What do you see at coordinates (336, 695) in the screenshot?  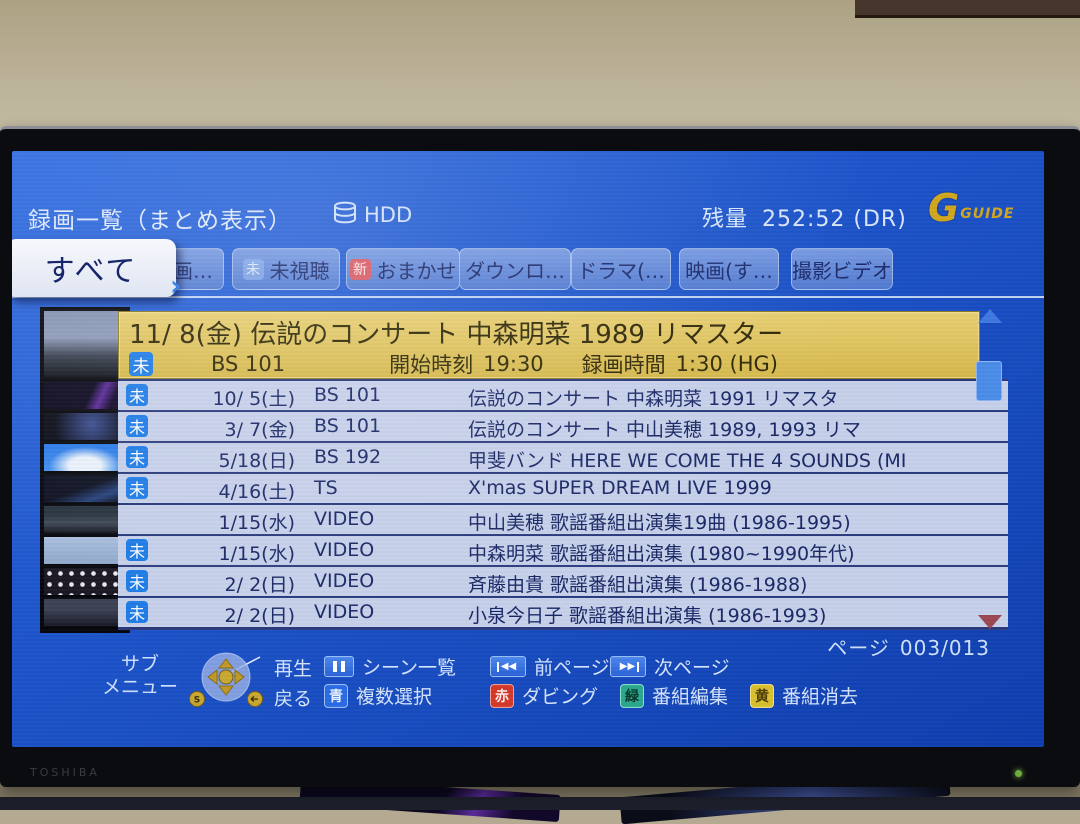 I see `blue-button-badge: 青` at bounding box center [336, 695].